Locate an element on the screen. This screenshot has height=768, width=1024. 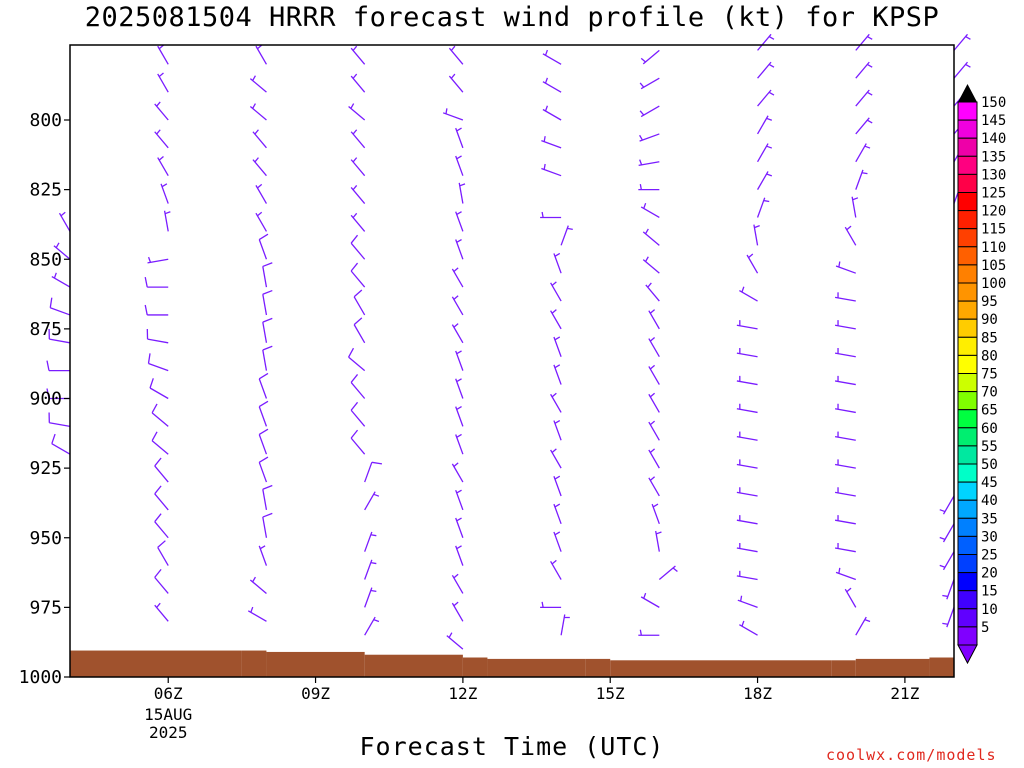
y-tick-label: 825 is located at coordinates (45, 190).